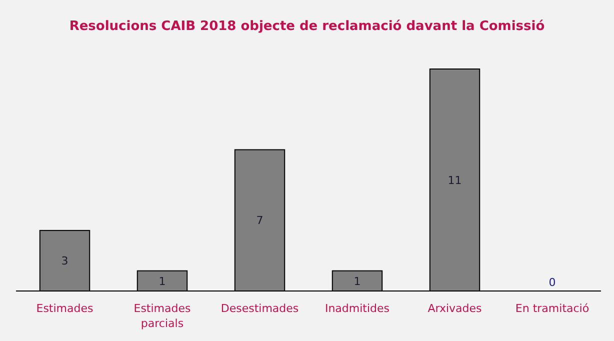 The width and height of the screenshot is (614, 341). I want to click on x-tick-label: Arxivades, so click(455, 308).